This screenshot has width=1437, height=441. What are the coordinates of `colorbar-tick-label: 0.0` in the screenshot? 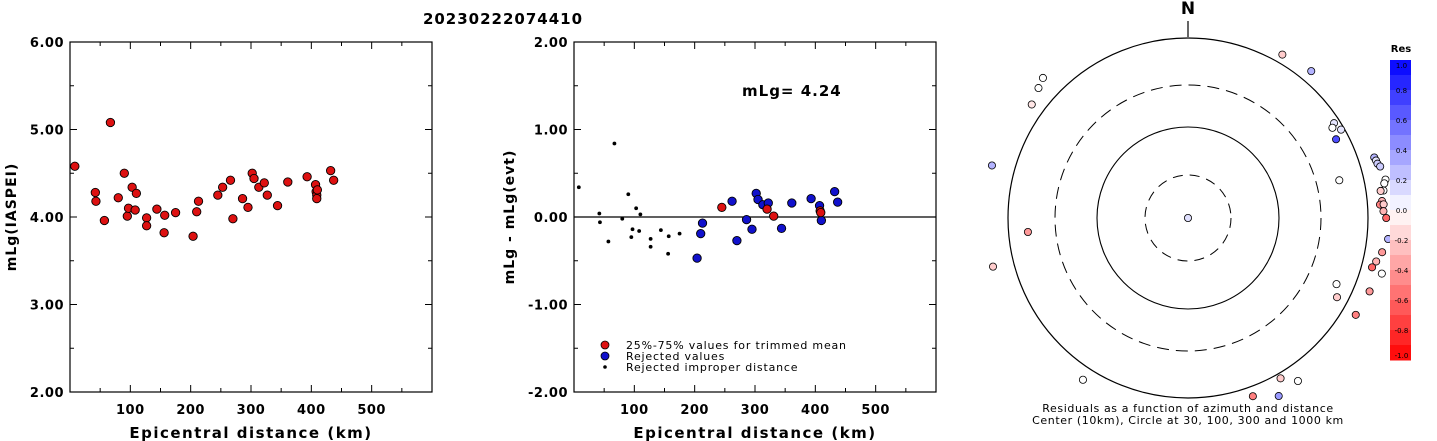 It's located at (1401, 211).